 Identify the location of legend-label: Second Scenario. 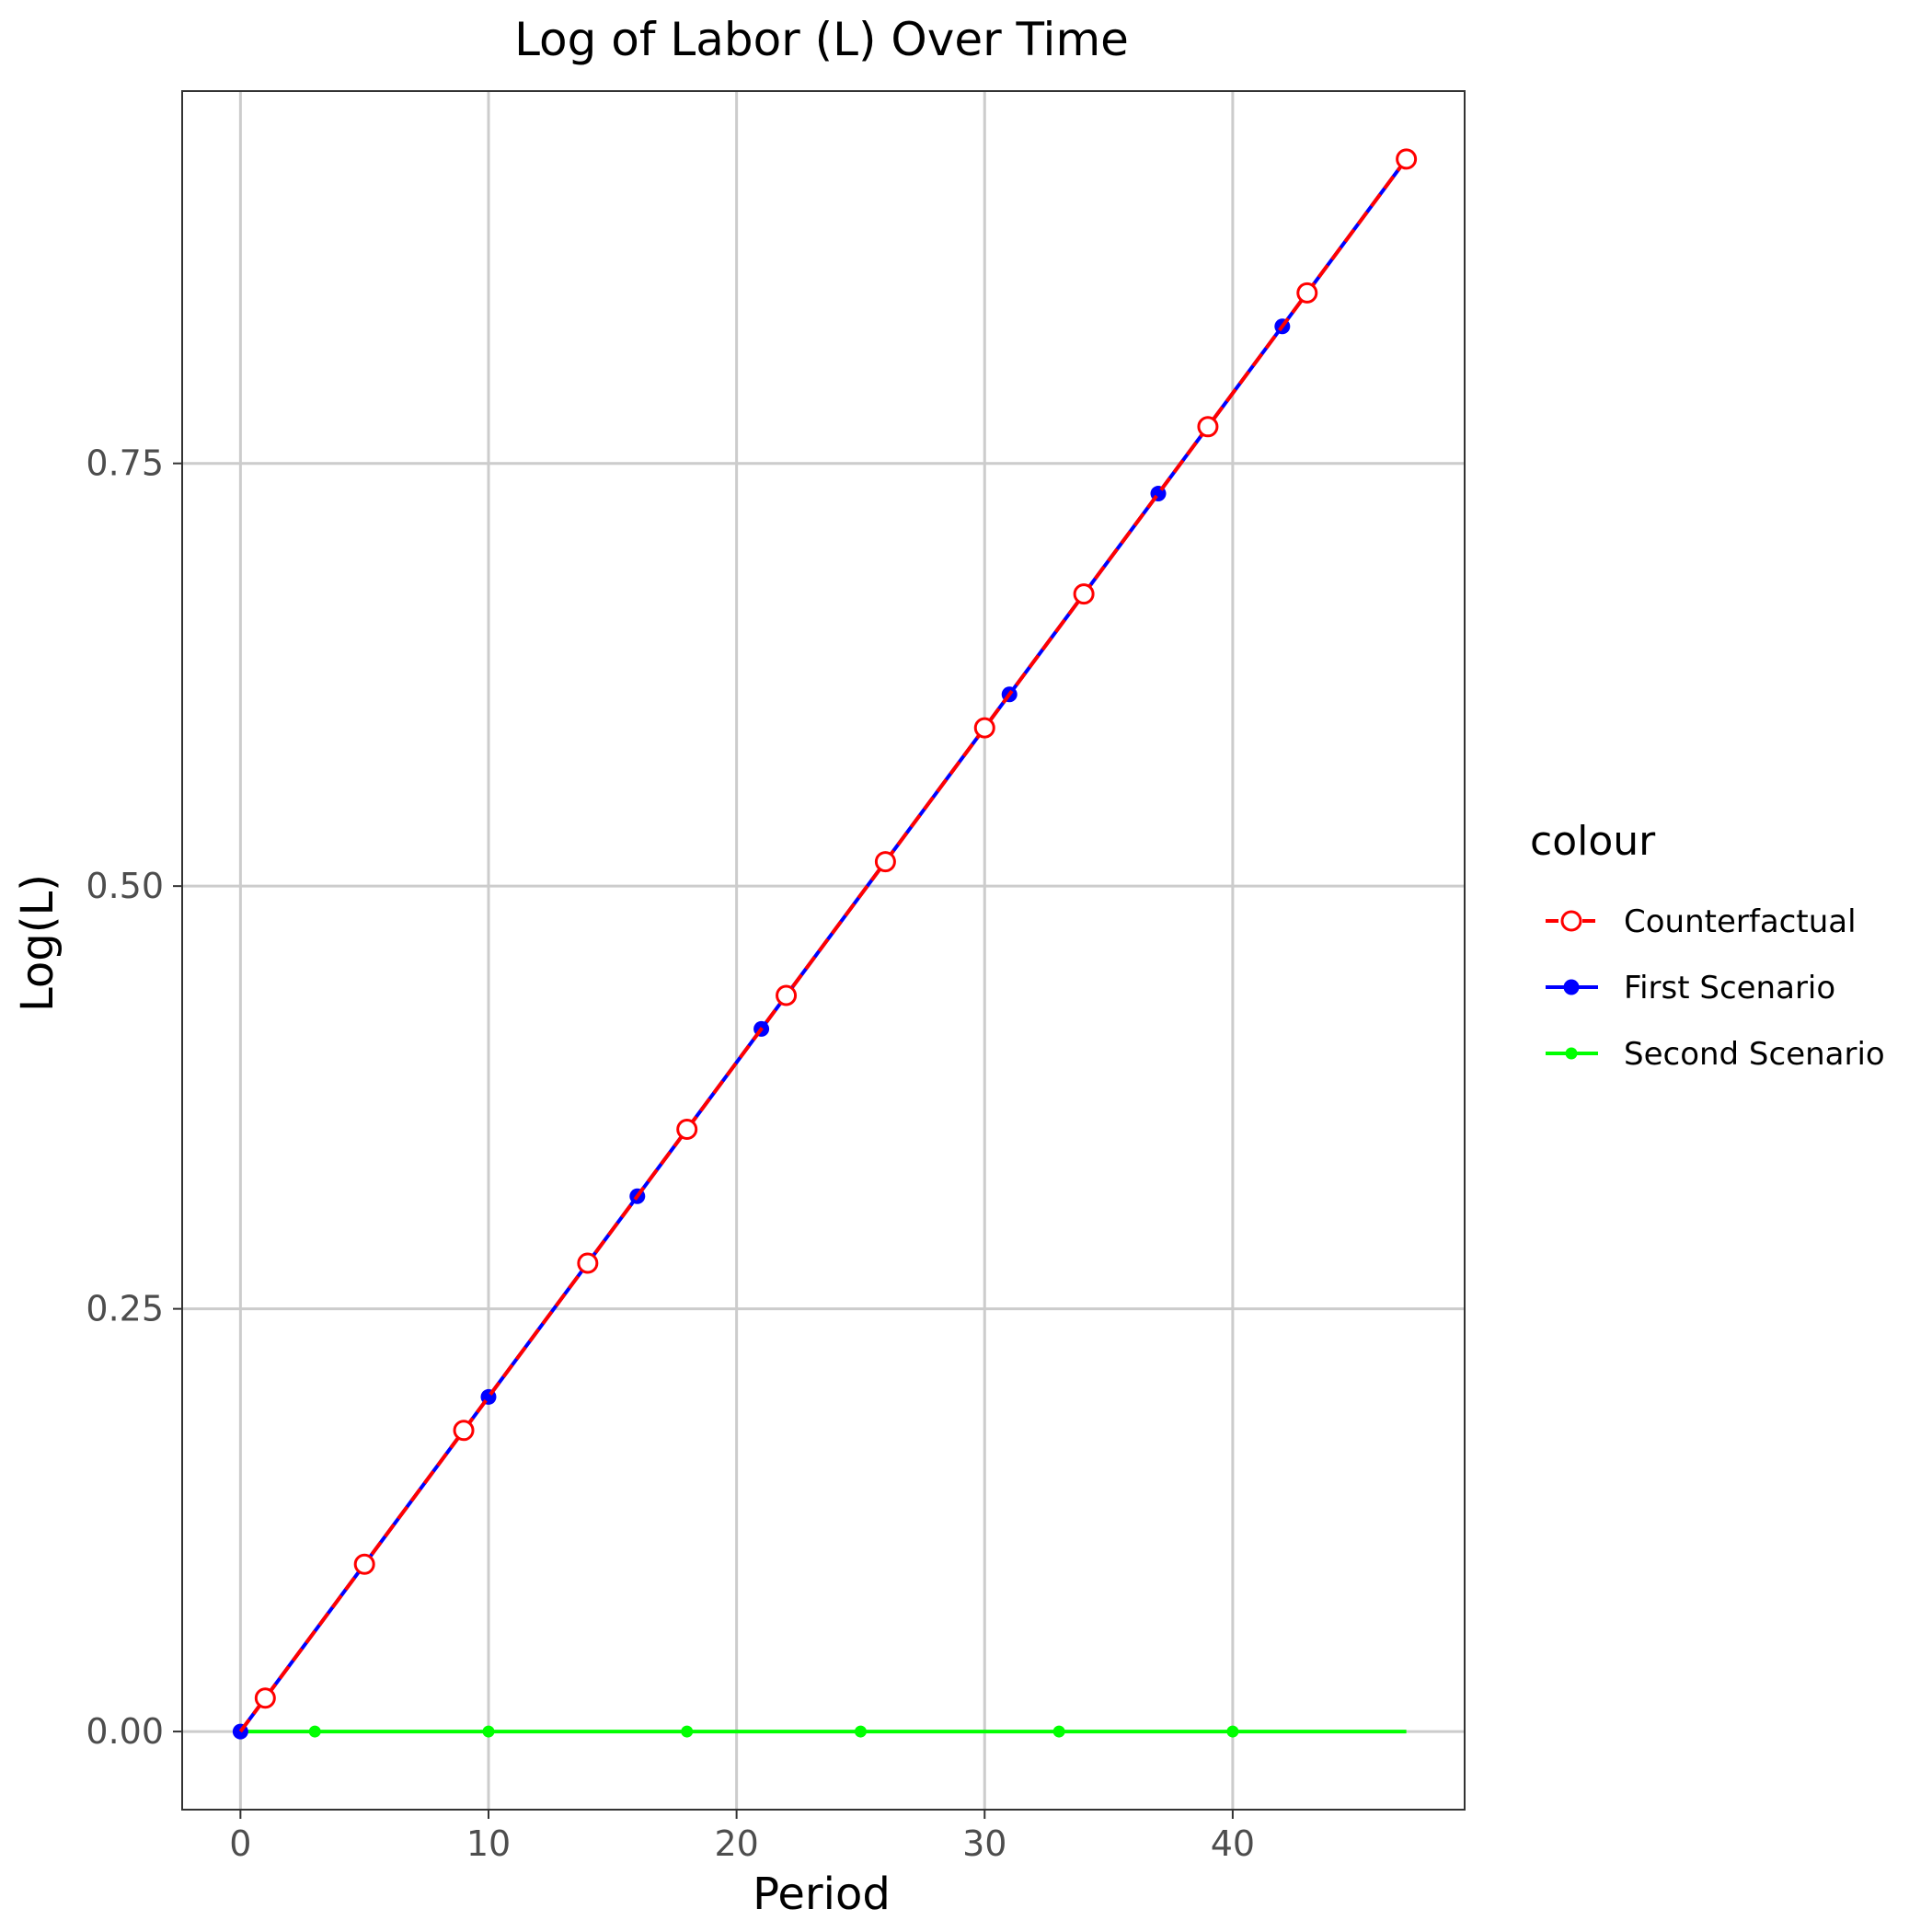
(1754, 1054).